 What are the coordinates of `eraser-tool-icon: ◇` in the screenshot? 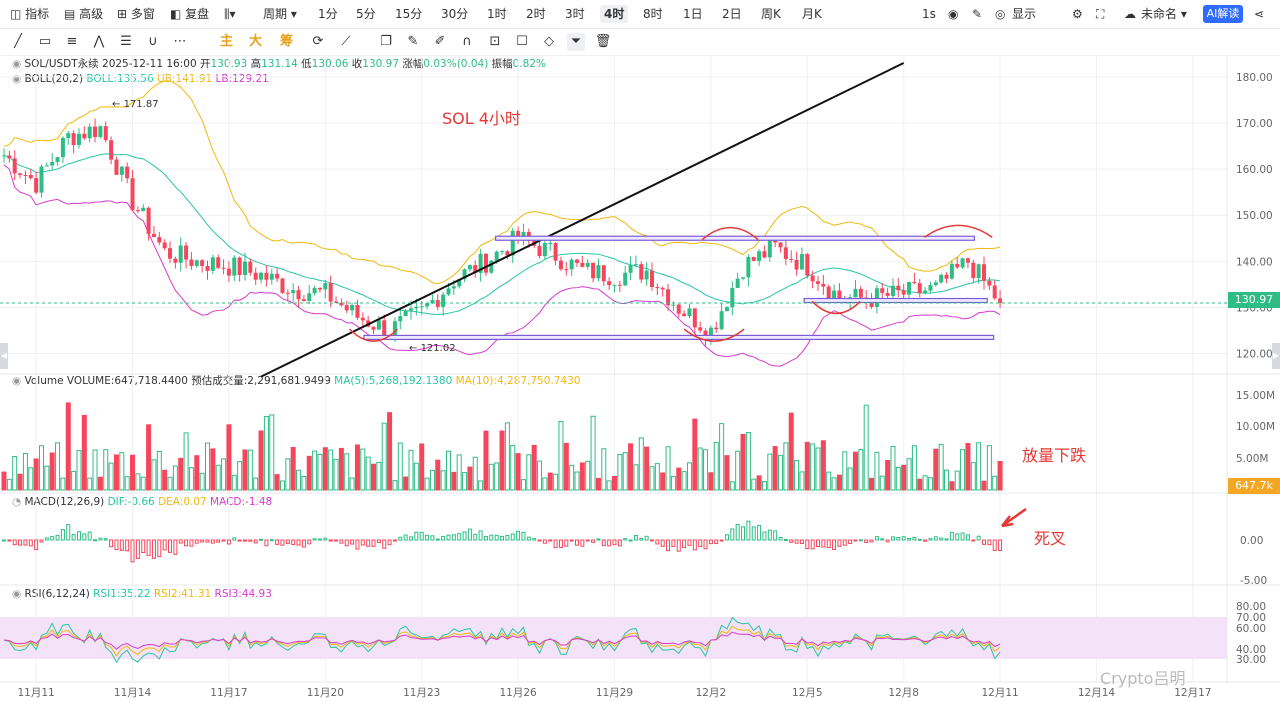 It's located at (549, 41).